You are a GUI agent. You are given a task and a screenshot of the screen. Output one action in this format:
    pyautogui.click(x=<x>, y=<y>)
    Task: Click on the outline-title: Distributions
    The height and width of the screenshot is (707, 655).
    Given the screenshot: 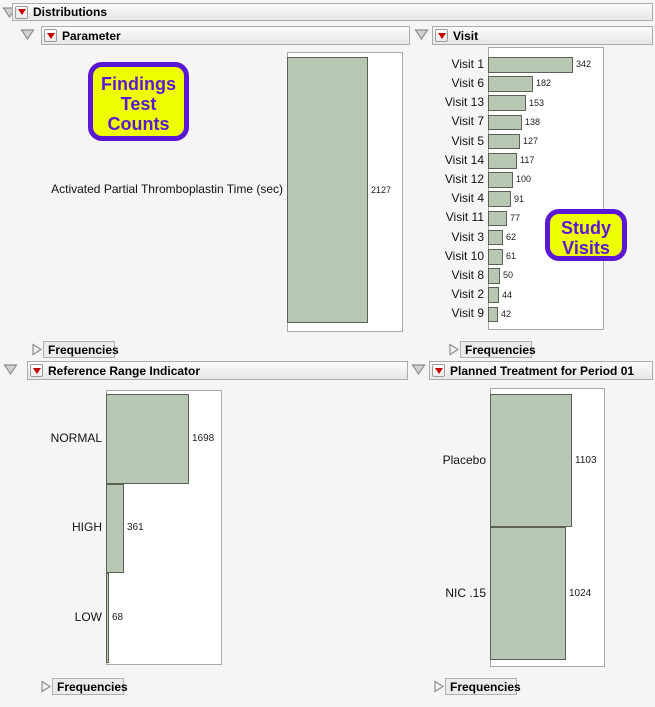 What is the action you would take?
    pyautogui.click(x=70, y=12)
    